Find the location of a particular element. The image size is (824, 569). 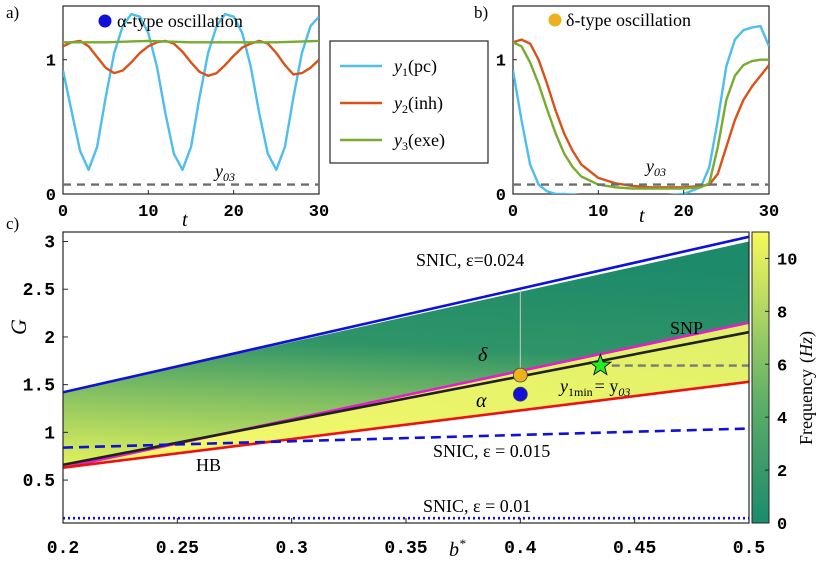

panel-a-title: α-type oscillation is located at coordinates (180, 21).